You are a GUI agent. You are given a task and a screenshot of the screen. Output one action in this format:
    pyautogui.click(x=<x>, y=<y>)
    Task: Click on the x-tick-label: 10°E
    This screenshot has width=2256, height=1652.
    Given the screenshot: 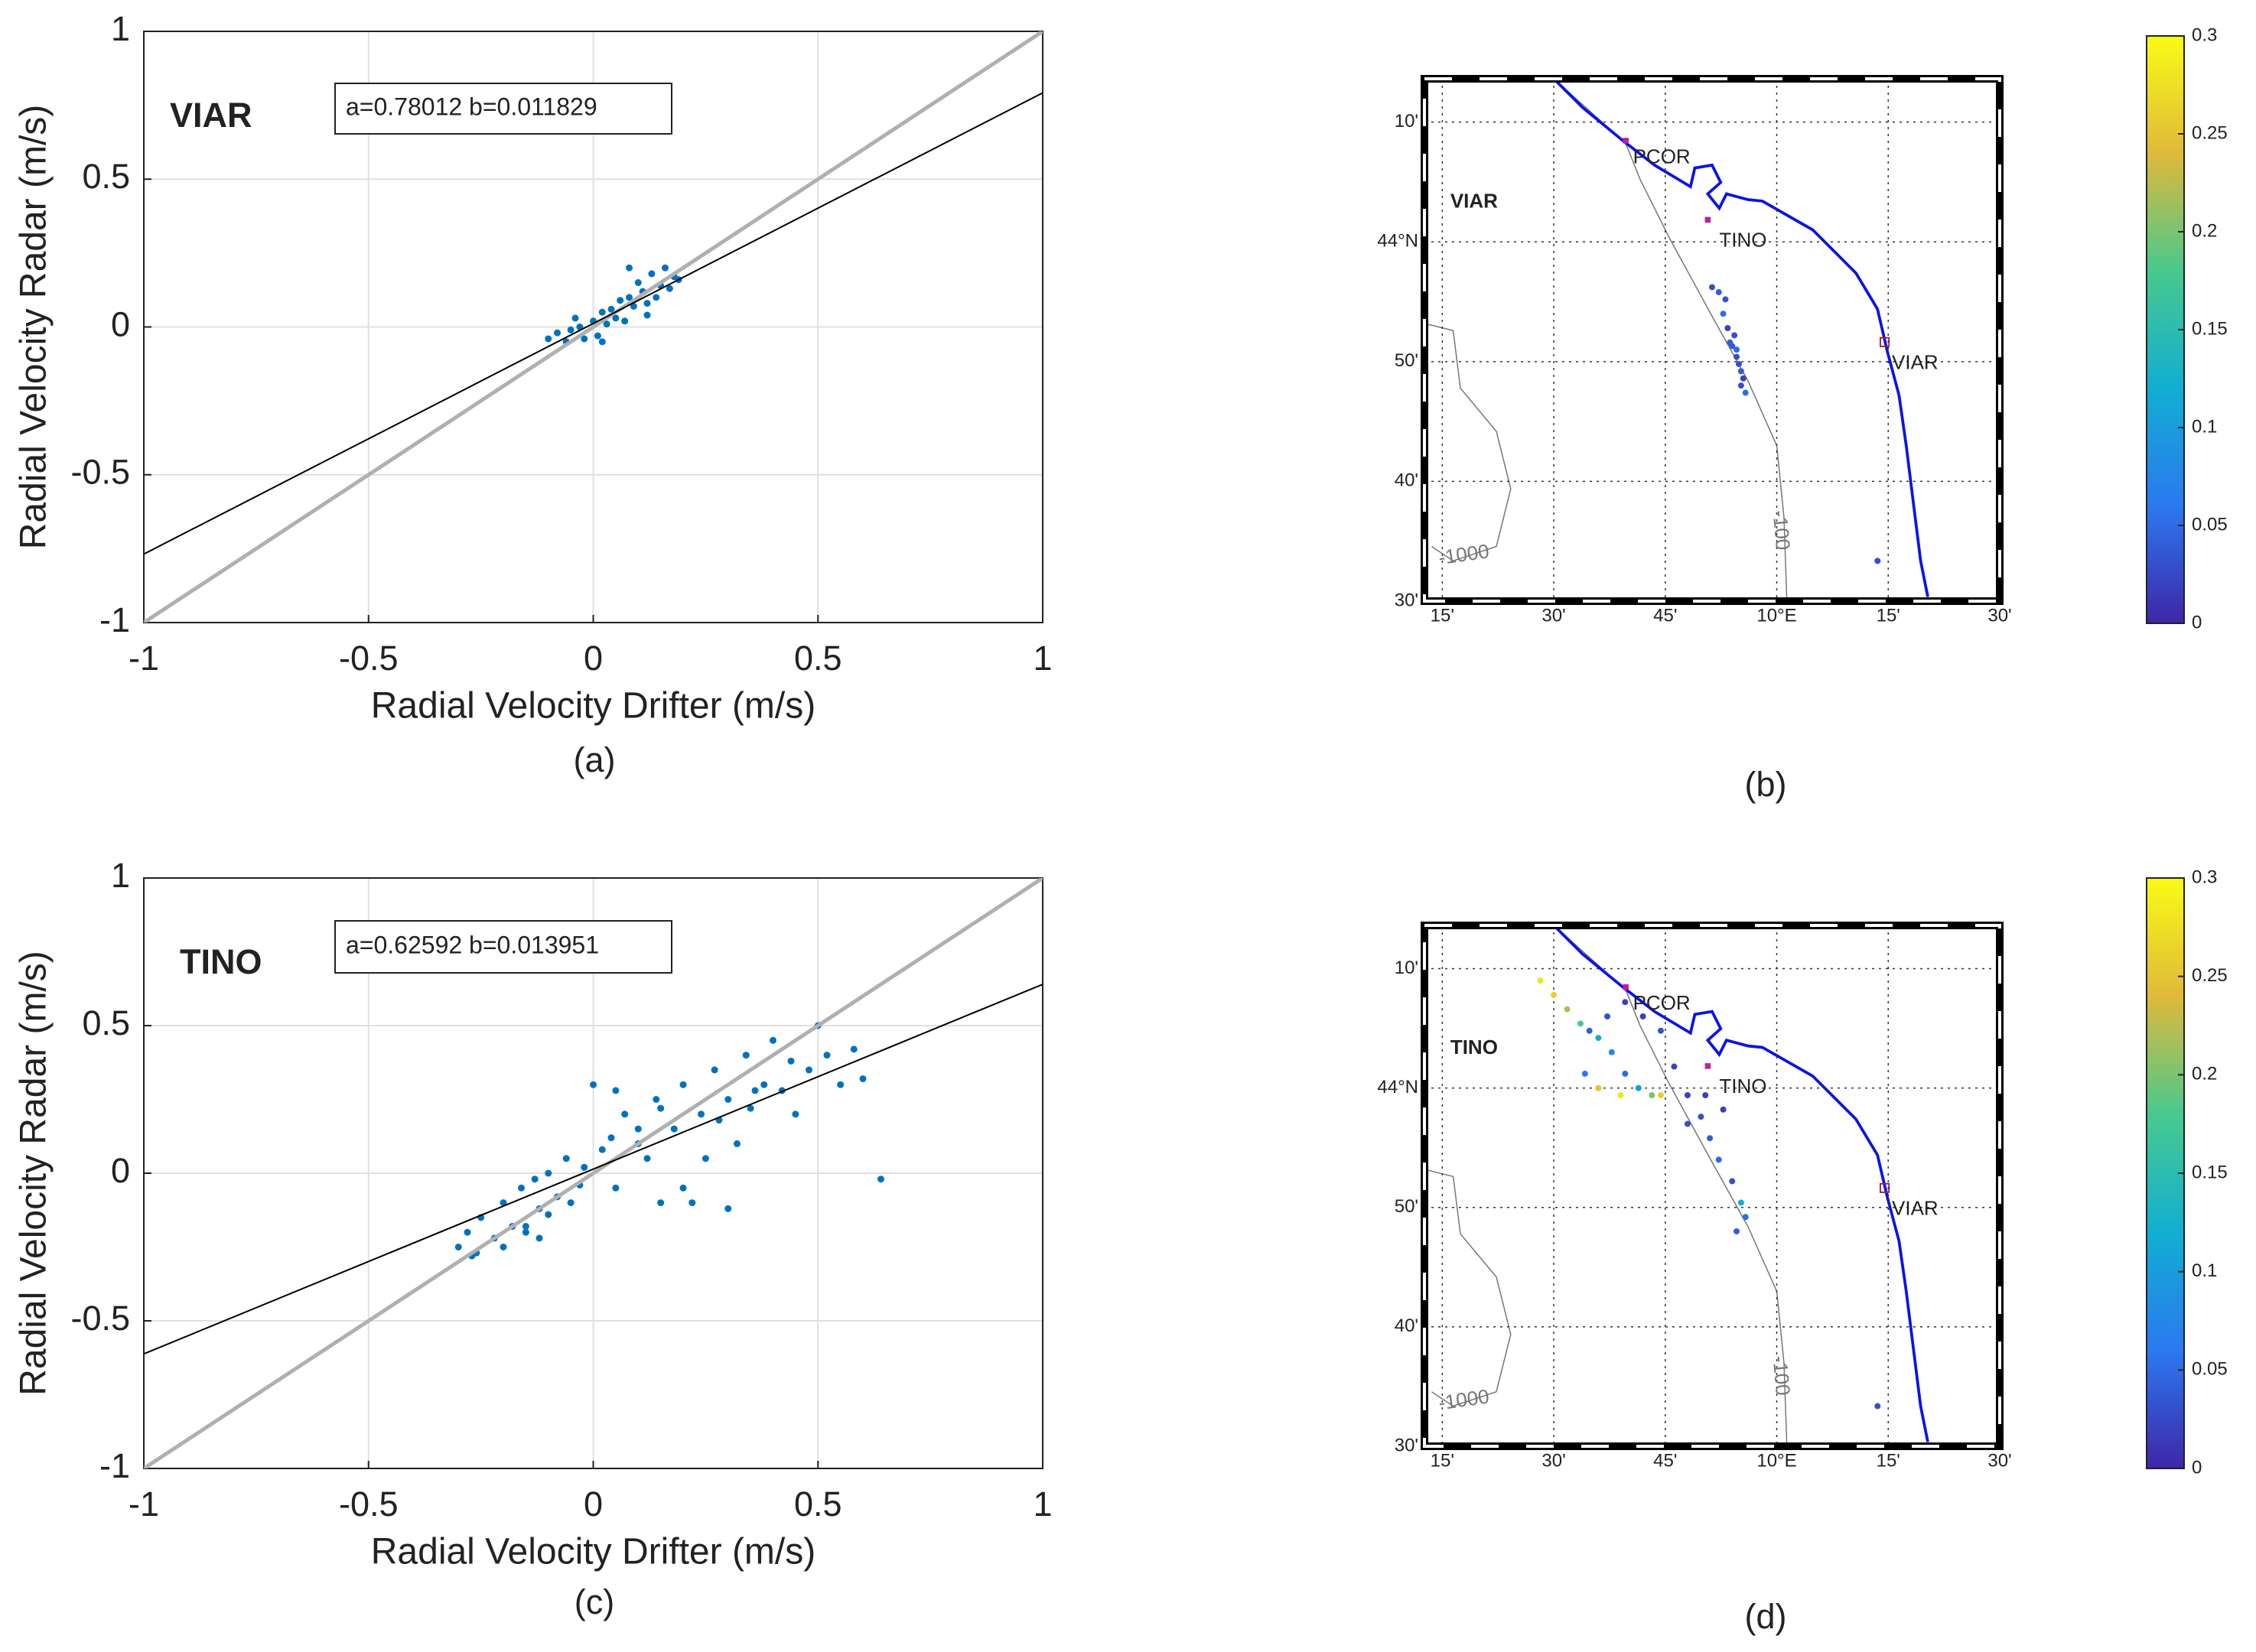 What is the action you would take?
    pyautogui.click(x=1776, y=615)
    